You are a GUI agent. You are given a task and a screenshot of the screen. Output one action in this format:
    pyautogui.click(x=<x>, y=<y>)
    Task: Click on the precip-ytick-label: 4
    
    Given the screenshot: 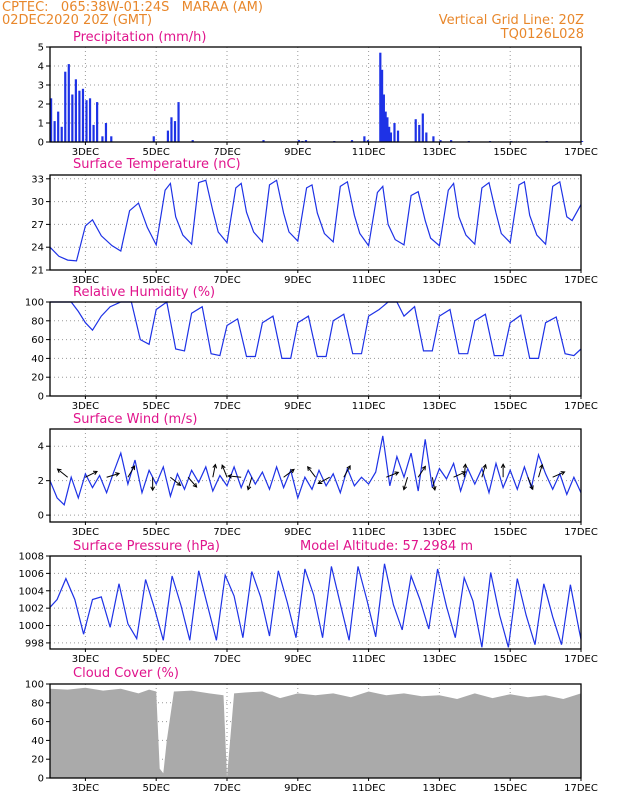 What is the action you would take?
    pyautogui.click(x=41, y=67)
    